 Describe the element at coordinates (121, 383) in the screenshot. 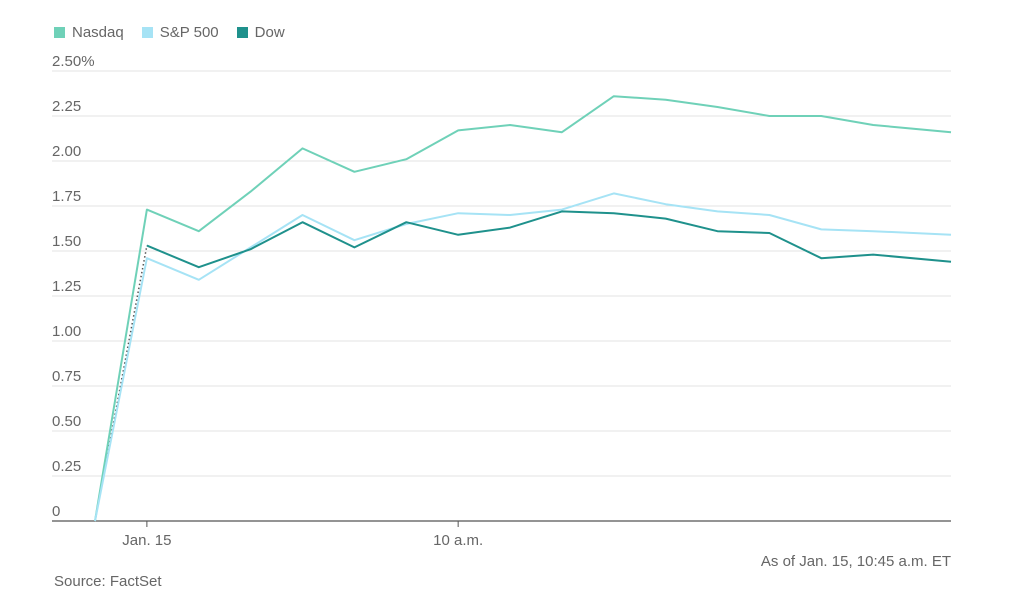

I see `series-line-dow-leadin` at that location.